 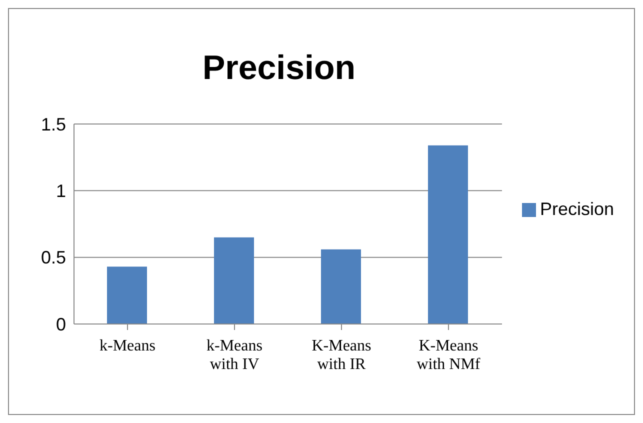 I want to click on y-tick-label: 1, so click(x=61, y=191).